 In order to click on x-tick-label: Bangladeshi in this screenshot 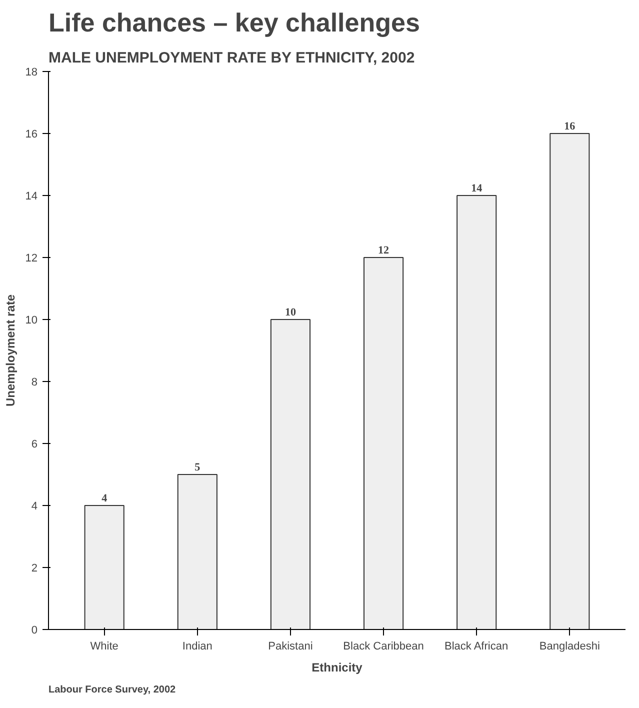, I will do `click(569, 646)`.